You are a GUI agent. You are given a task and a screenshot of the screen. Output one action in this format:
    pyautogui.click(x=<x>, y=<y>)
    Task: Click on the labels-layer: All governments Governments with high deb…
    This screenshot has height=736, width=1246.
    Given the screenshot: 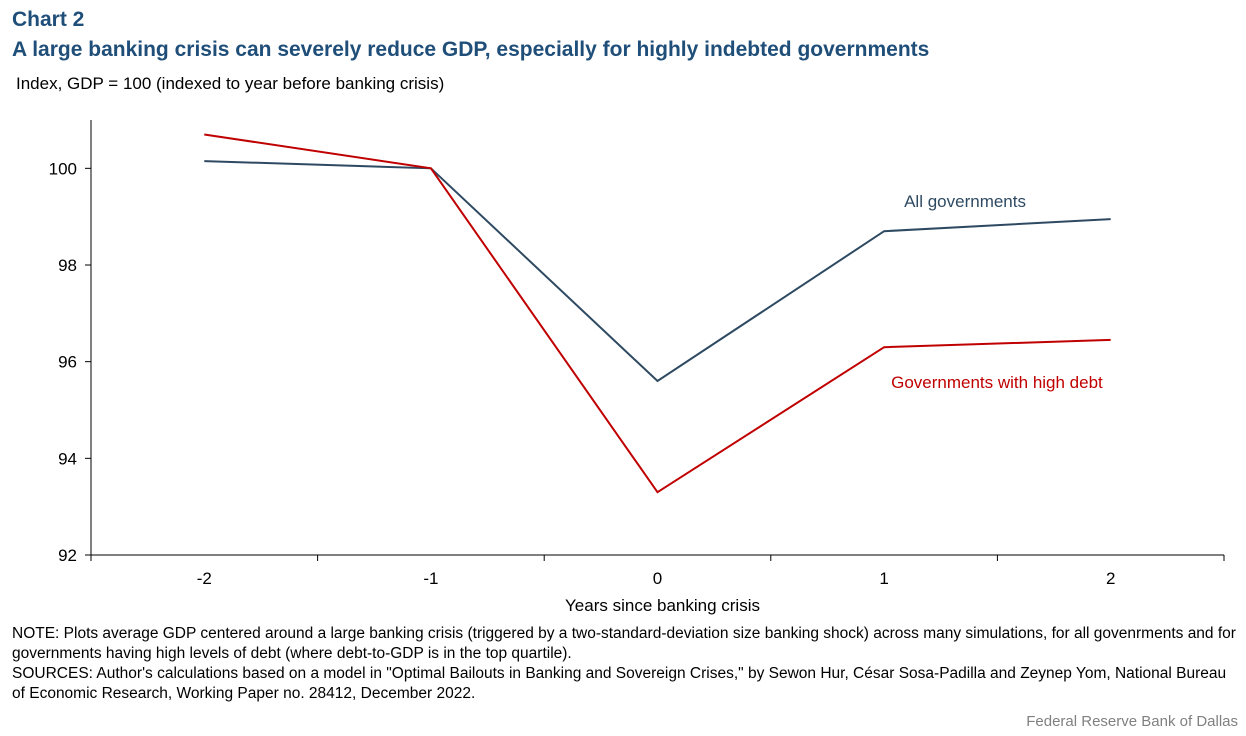 What is the action you would take?
    pyautogui.click(x=997, y=292)
    